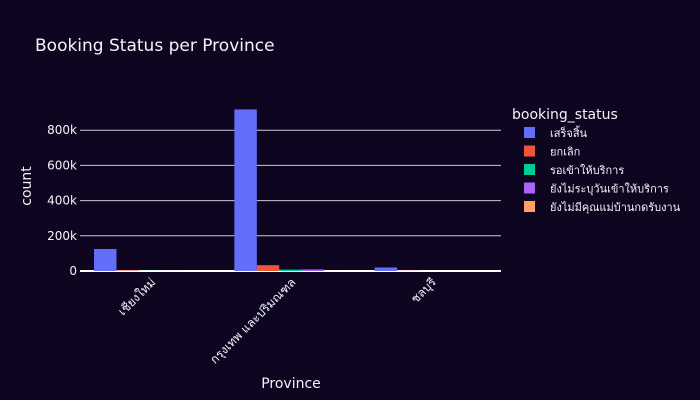  Describe the element at coordinates (27, 186) in the screenshot. I see `y-axis-title: count` at that location.